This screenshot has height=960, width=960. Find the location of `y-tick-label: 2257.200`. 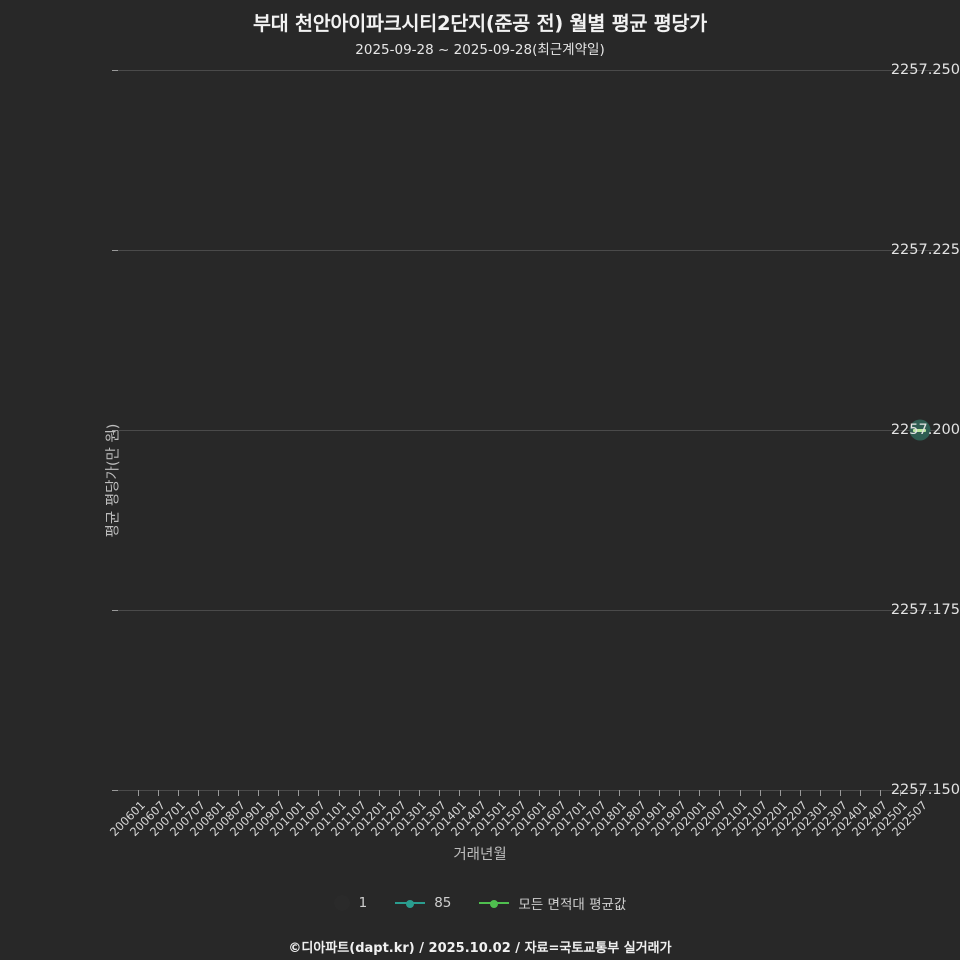

y-tick-label: 2257.200 is located at coordinates (925, 430).